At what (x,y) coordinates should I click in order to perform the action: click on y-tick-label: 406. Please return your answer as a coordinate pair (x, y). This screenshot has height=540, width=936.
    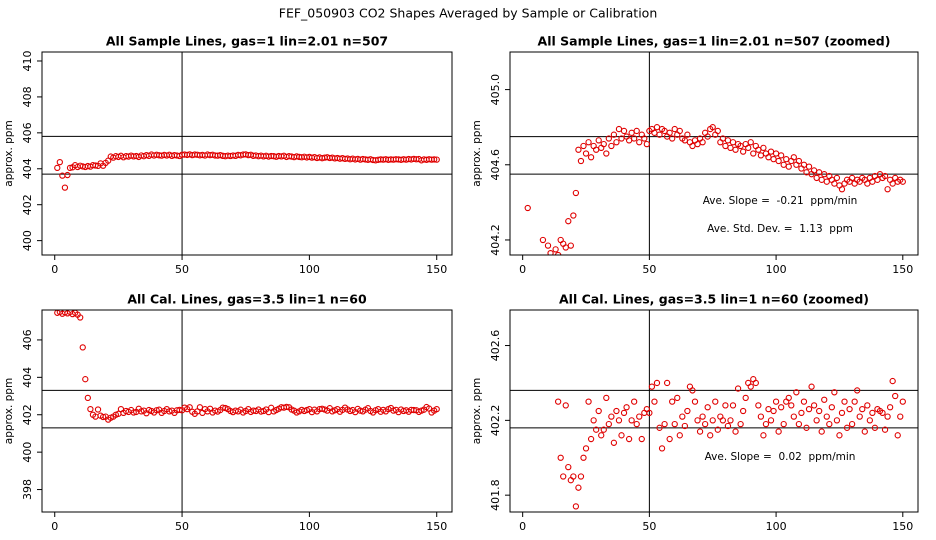
    Looking at the image, I should click on (27, 132).